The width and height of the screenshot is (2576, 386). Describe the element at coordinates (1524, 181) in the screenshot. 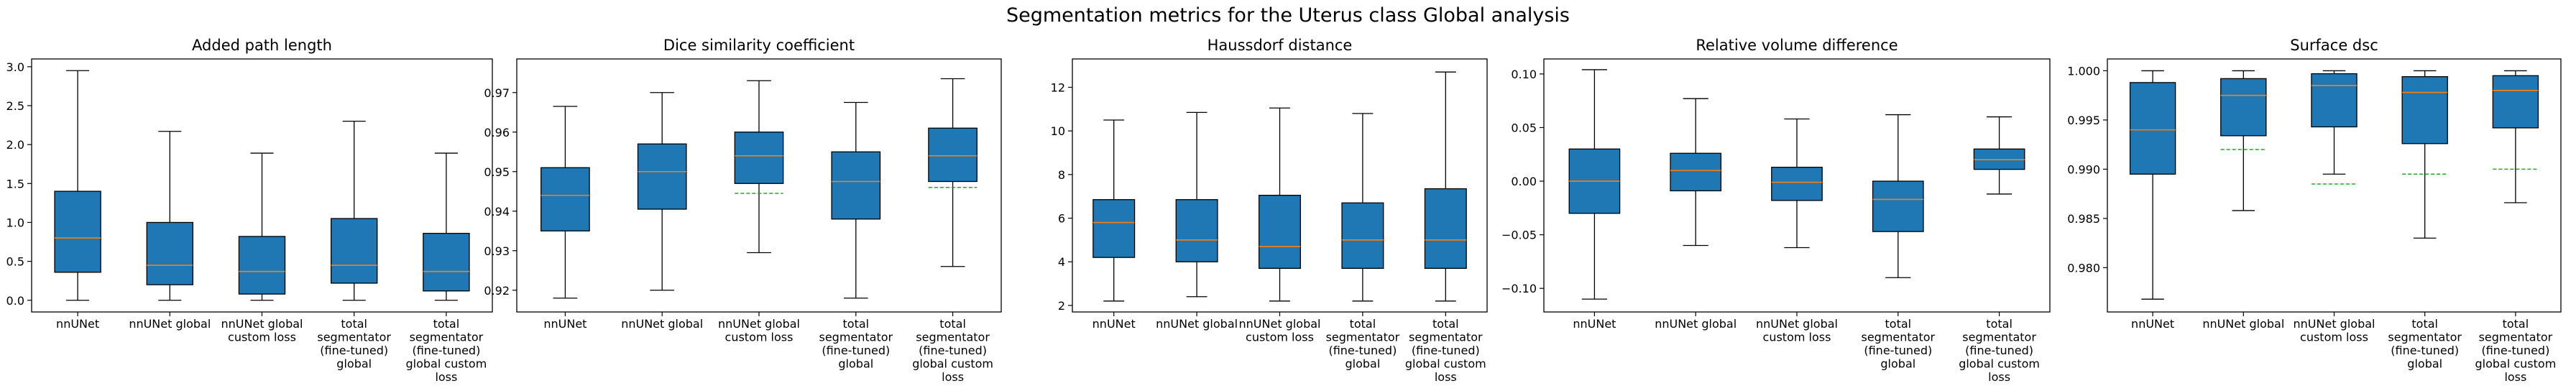

I see `y-tick-label: 0.00` at that location.